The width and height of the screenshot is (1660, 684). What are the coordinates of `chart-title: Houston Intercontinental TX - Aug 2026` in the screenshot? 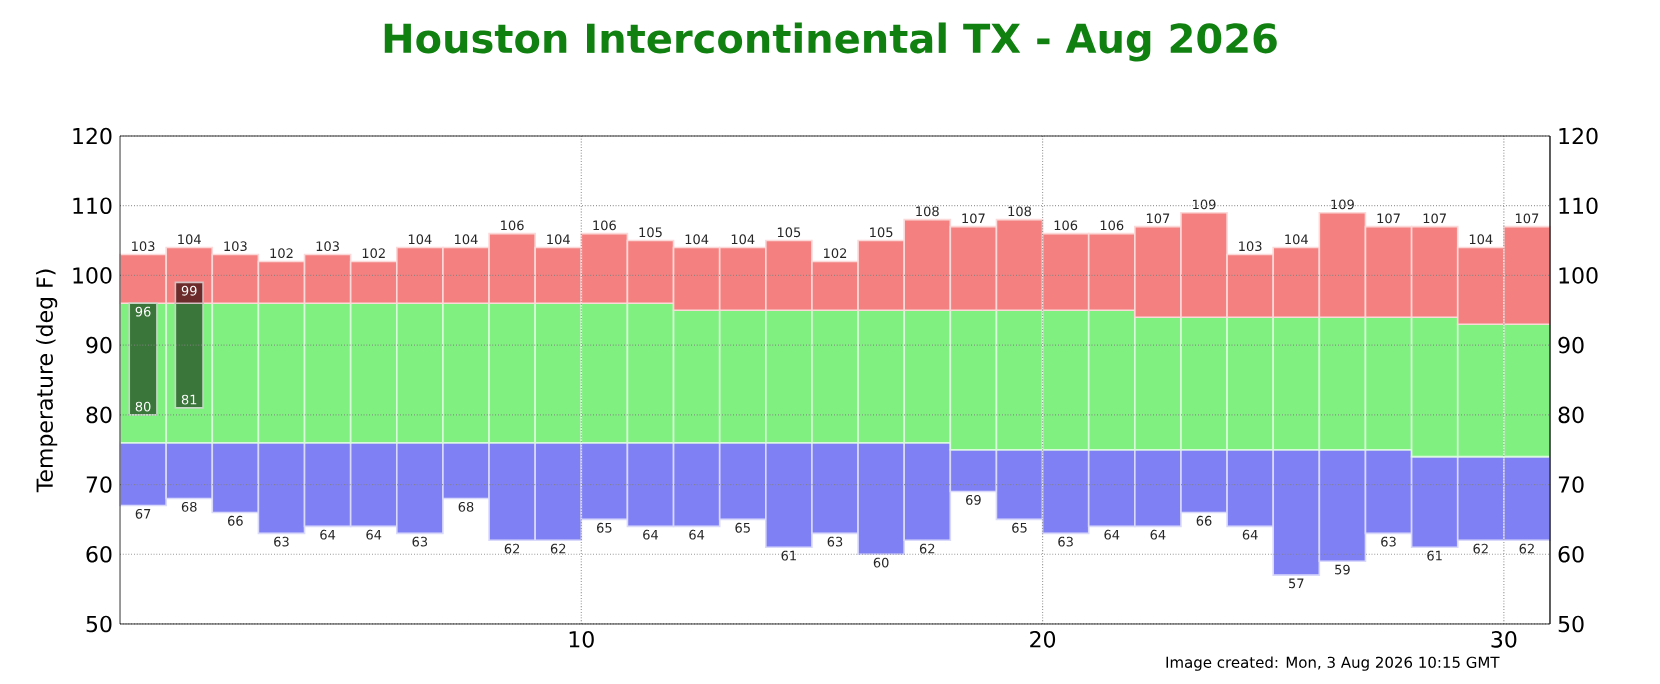 It's located at (830, 42).